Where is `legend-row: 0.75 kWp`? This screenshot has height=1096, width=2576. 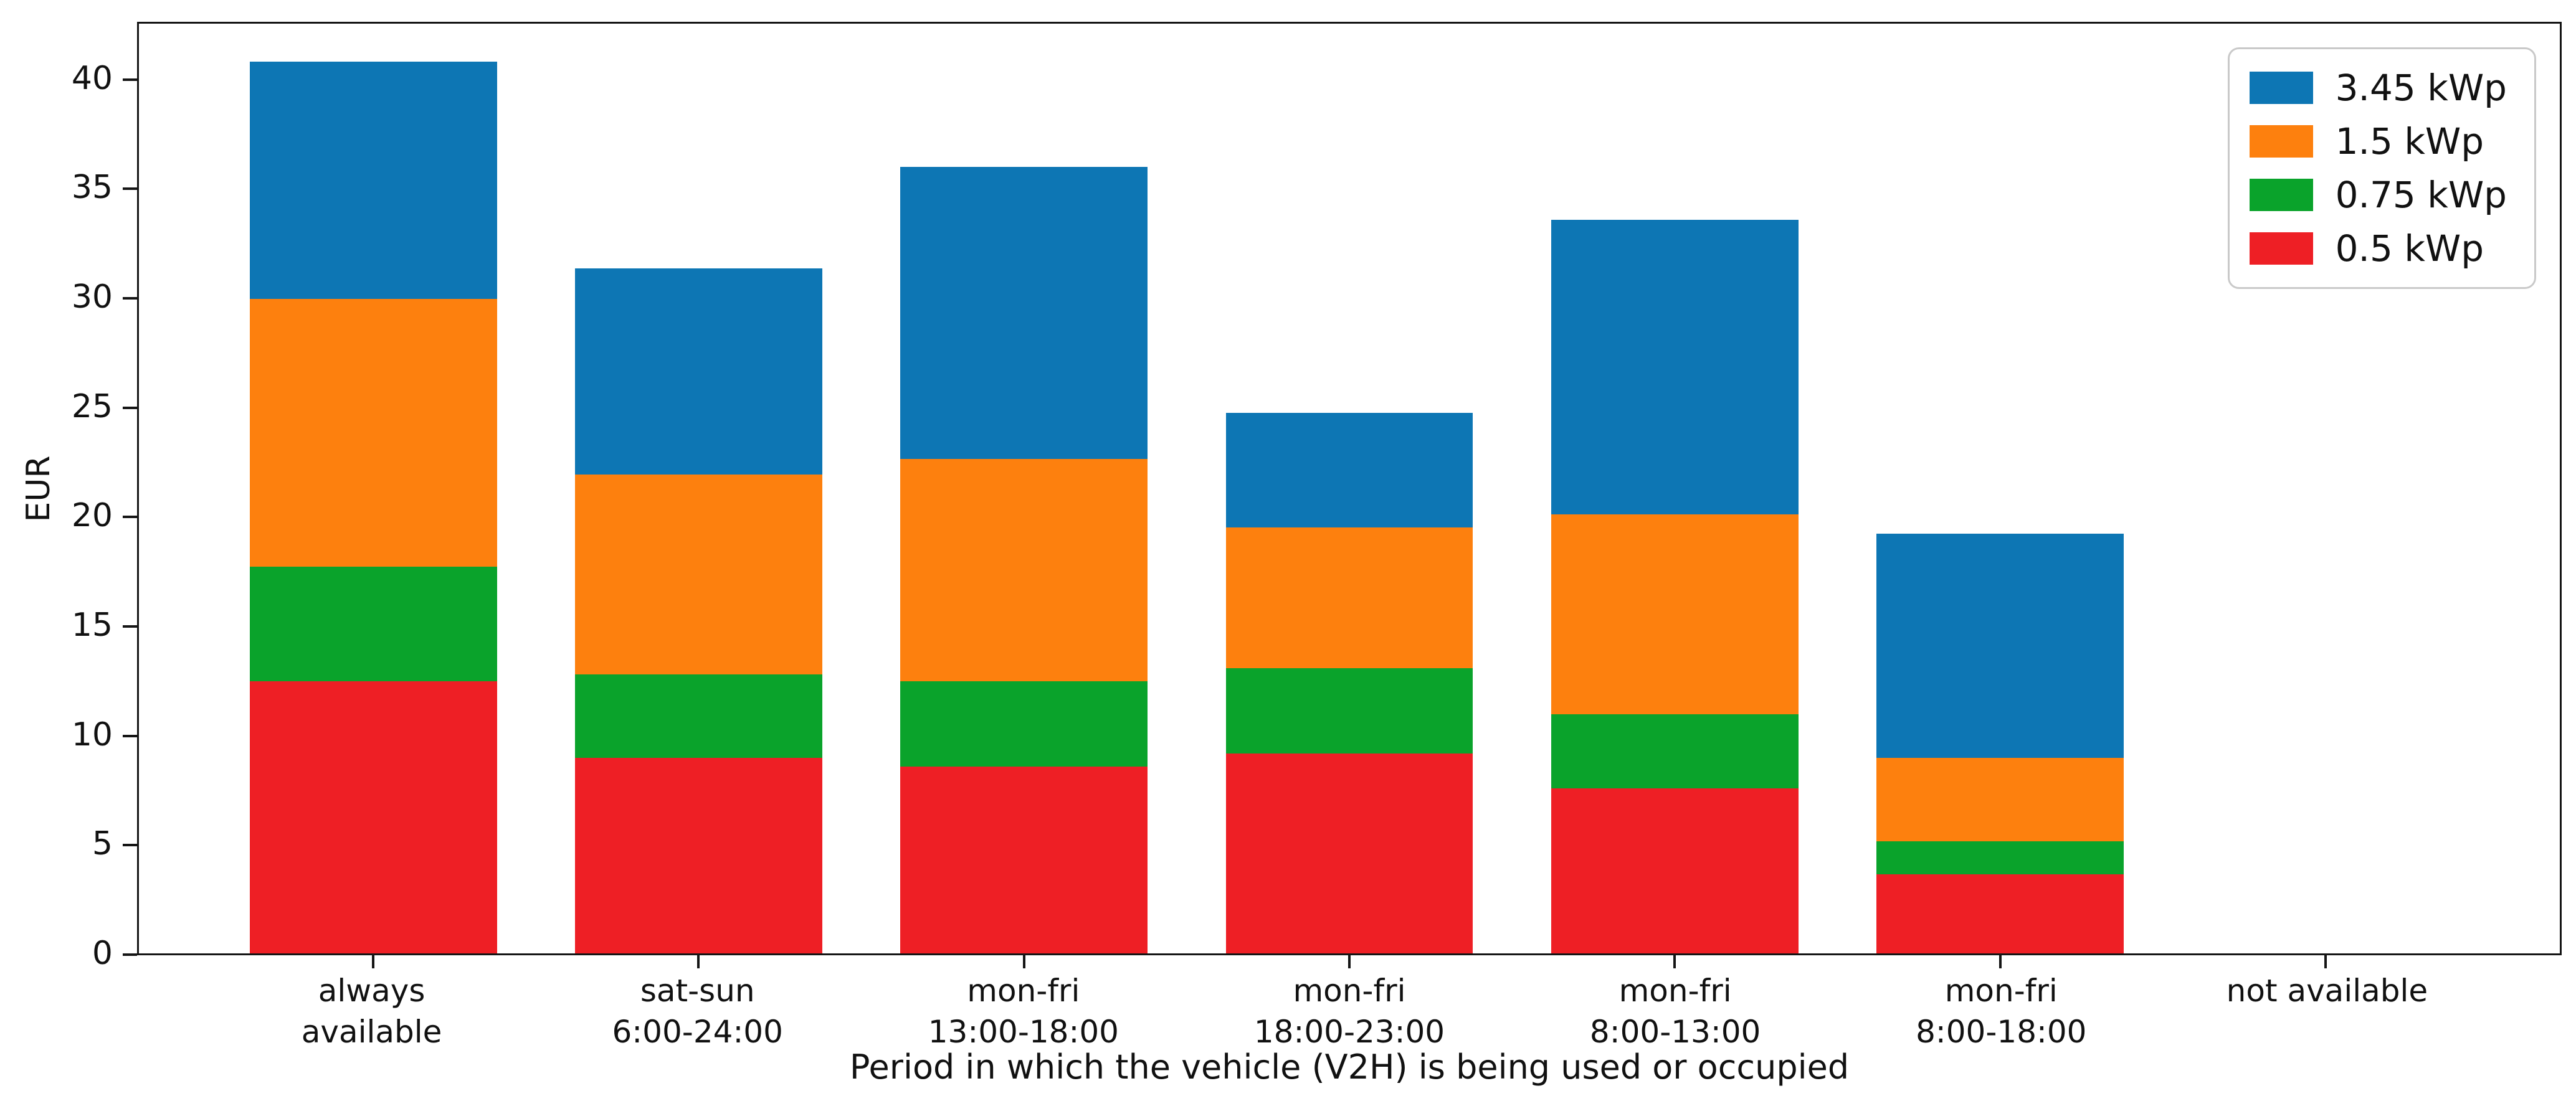 legend-row: 0.75 kWp is located at coordinates (2378, 195).